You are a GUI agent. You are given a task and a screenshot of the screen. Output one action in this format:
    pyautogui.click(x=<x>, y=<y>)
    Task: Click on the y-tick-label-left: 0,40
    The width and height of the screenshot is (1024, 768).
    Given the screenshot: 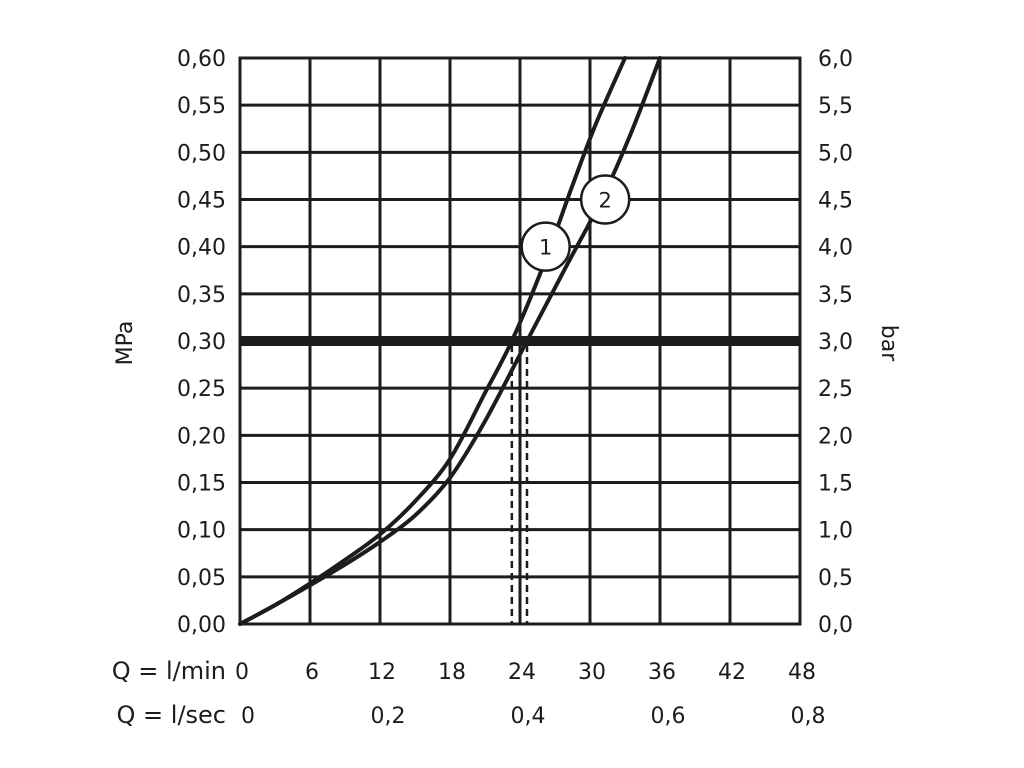 What is the action you would take?
    pyautogui.click(x=201, y=248)
    